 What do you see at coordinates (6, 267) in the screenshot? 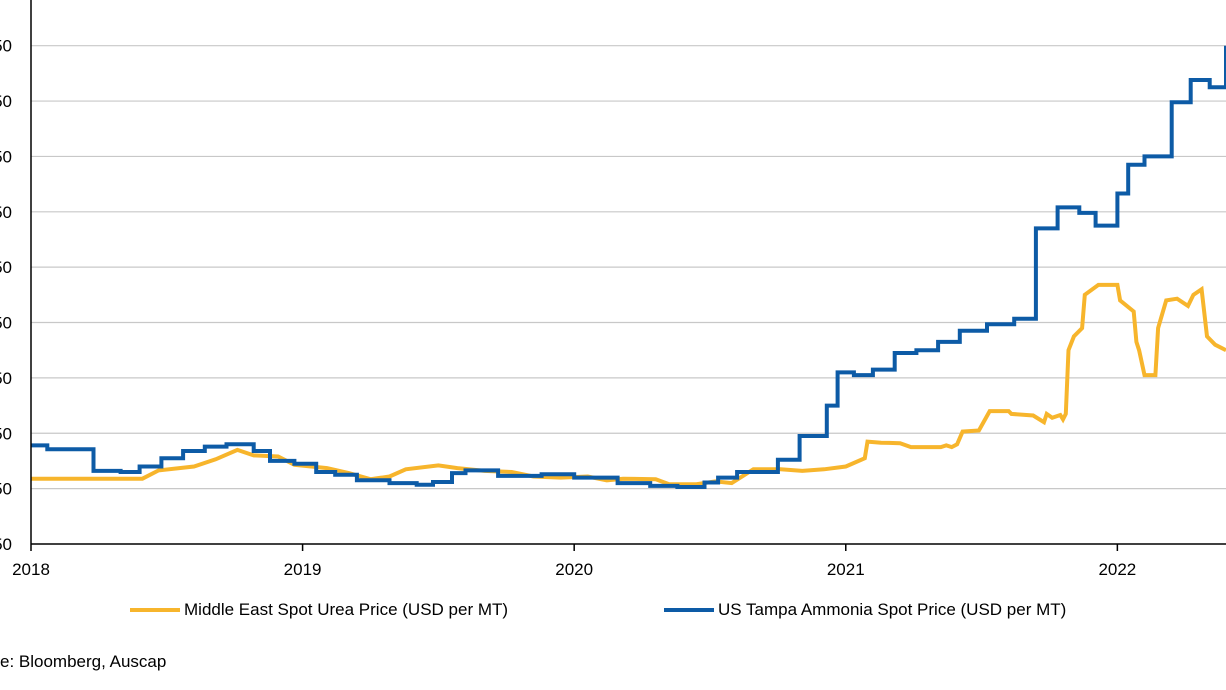
I see `y-tick-label-550: 550` at bounding box center [6, 267].